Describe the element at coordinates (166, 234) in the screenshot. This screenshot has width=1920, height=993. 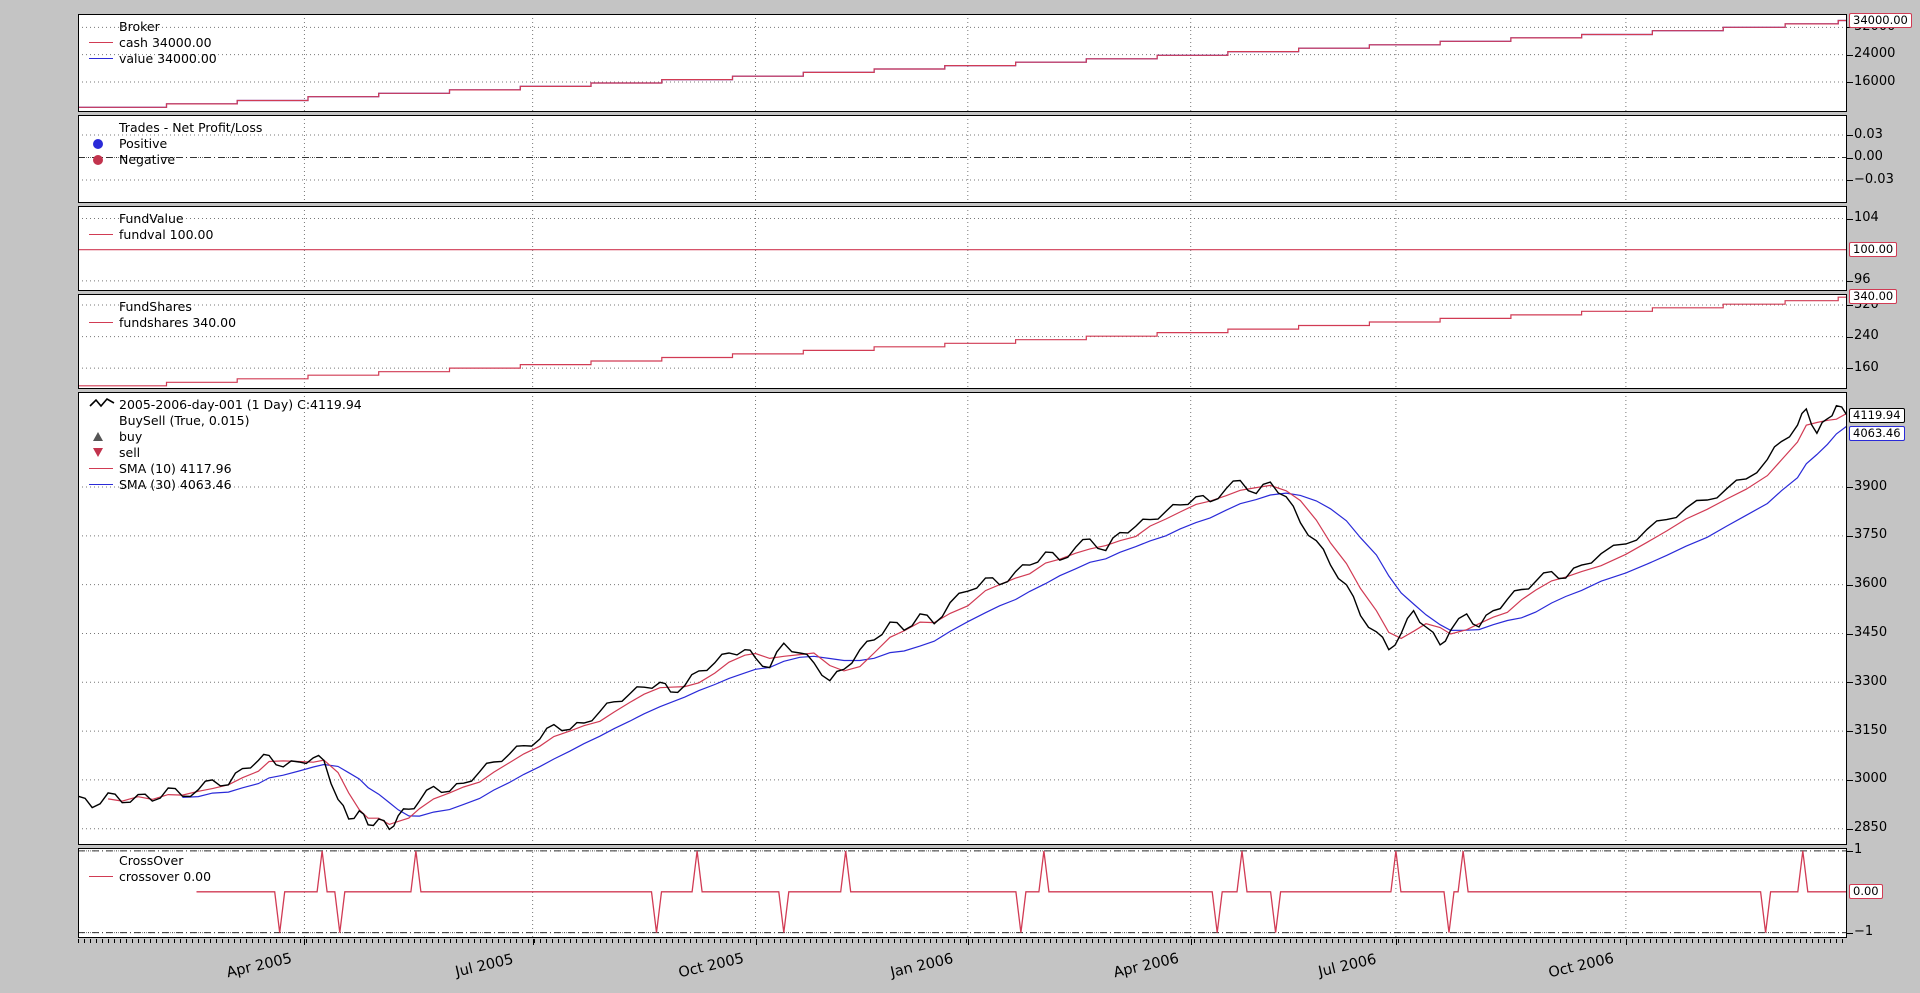
I see `legend-label: fundval 100.00` at that location.